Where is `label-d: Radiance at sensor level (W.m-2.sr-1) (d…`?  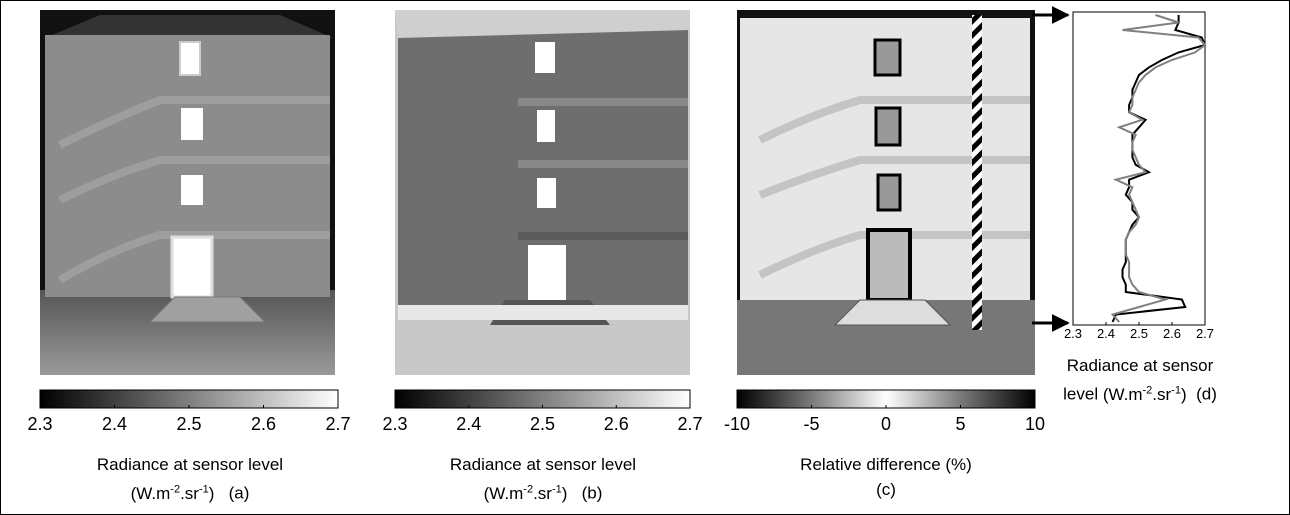 label-d: Radiance at sensor level (W.m-2.sr-1) (d… is located at coordinates (1140, 380).